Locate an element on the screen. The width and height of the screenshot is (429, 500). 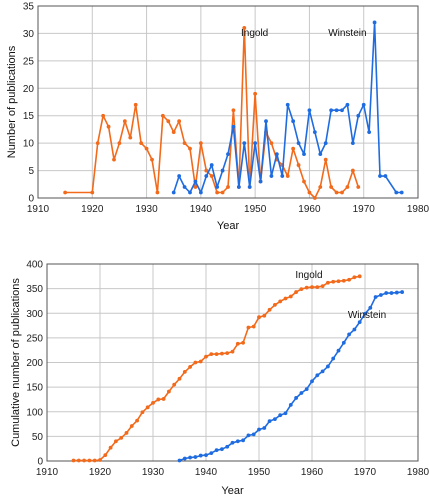
ingold-series-label: Ingold is located at coordinates (254, 33).